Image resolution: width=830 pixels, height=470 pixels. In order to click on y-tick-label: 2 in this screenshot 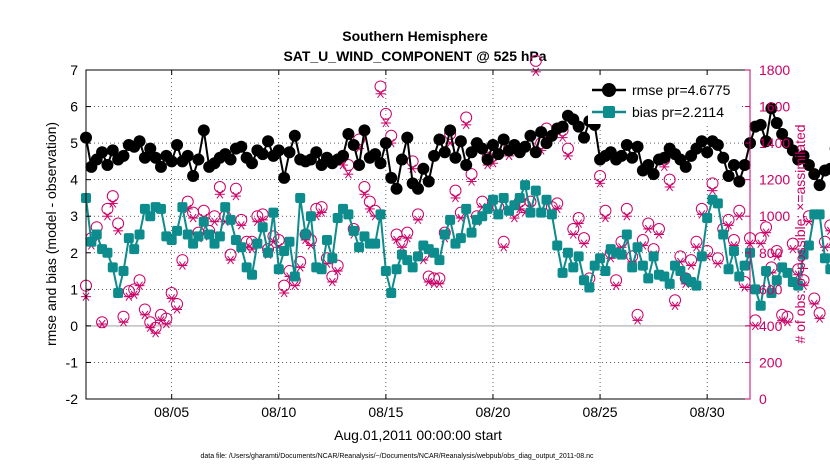, I will do `click(74, 253)`.